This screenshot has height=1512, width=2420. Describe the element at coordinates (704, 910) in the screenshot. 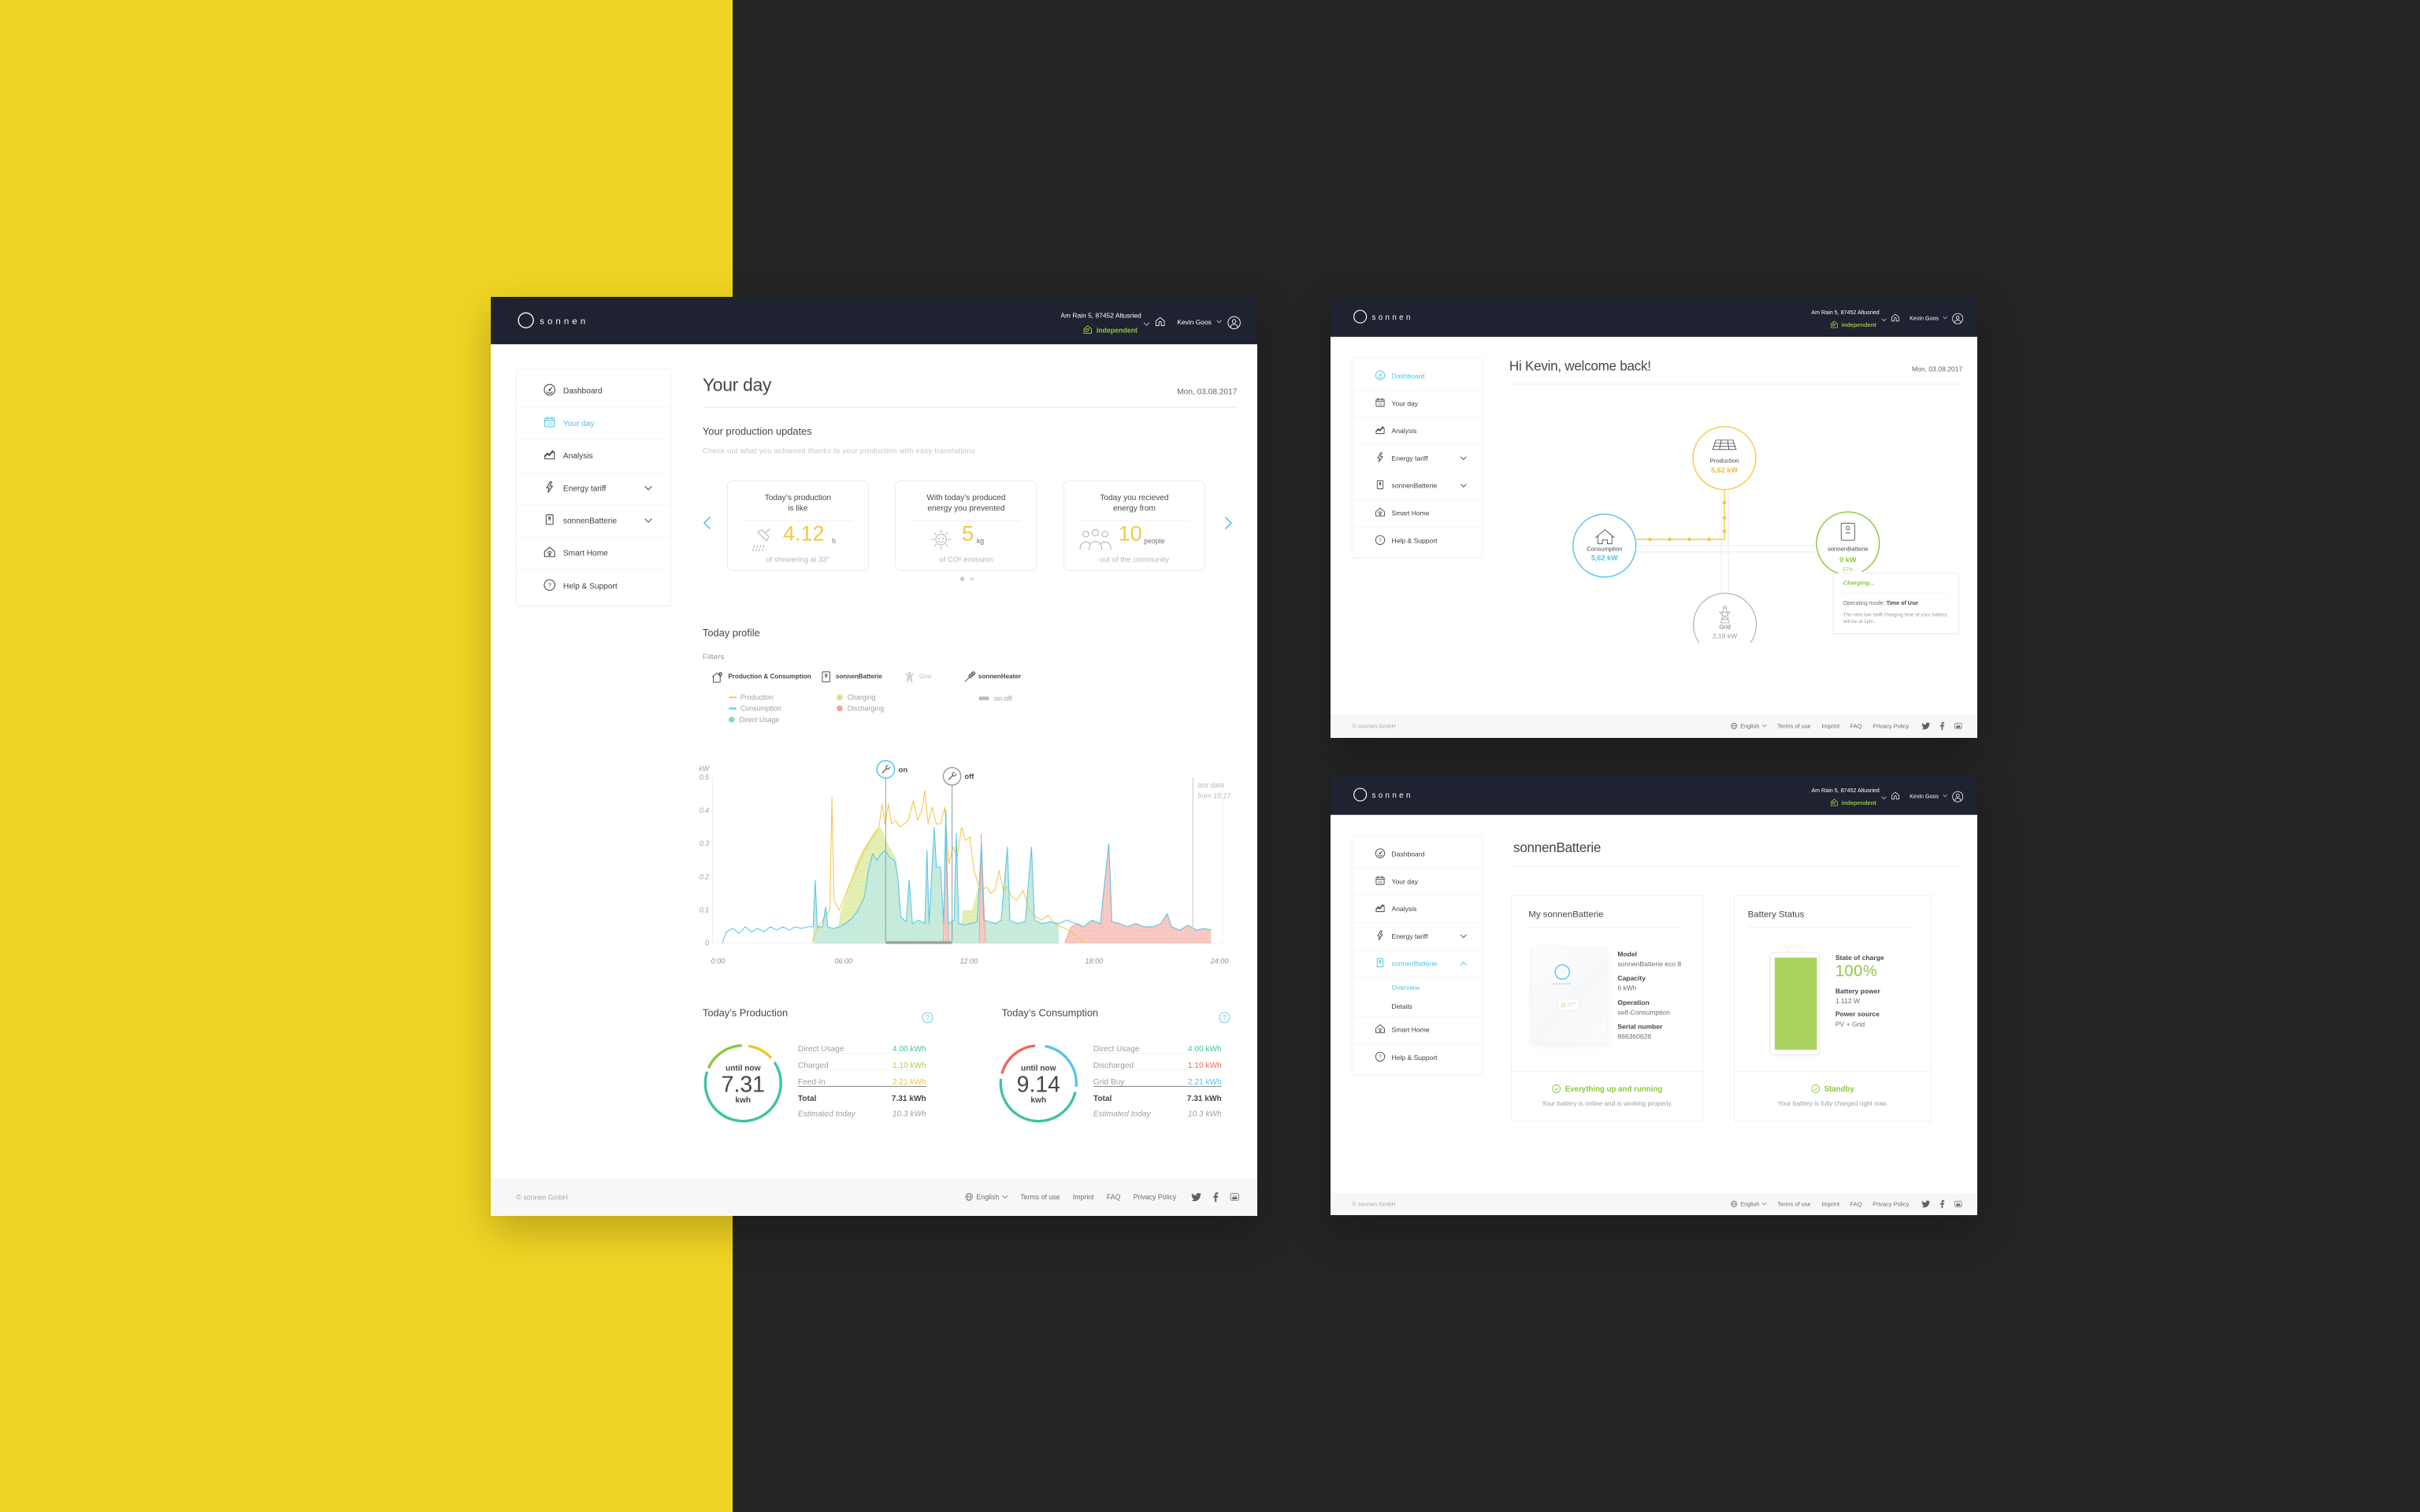

I see `svg-text: 0.1` at that location.